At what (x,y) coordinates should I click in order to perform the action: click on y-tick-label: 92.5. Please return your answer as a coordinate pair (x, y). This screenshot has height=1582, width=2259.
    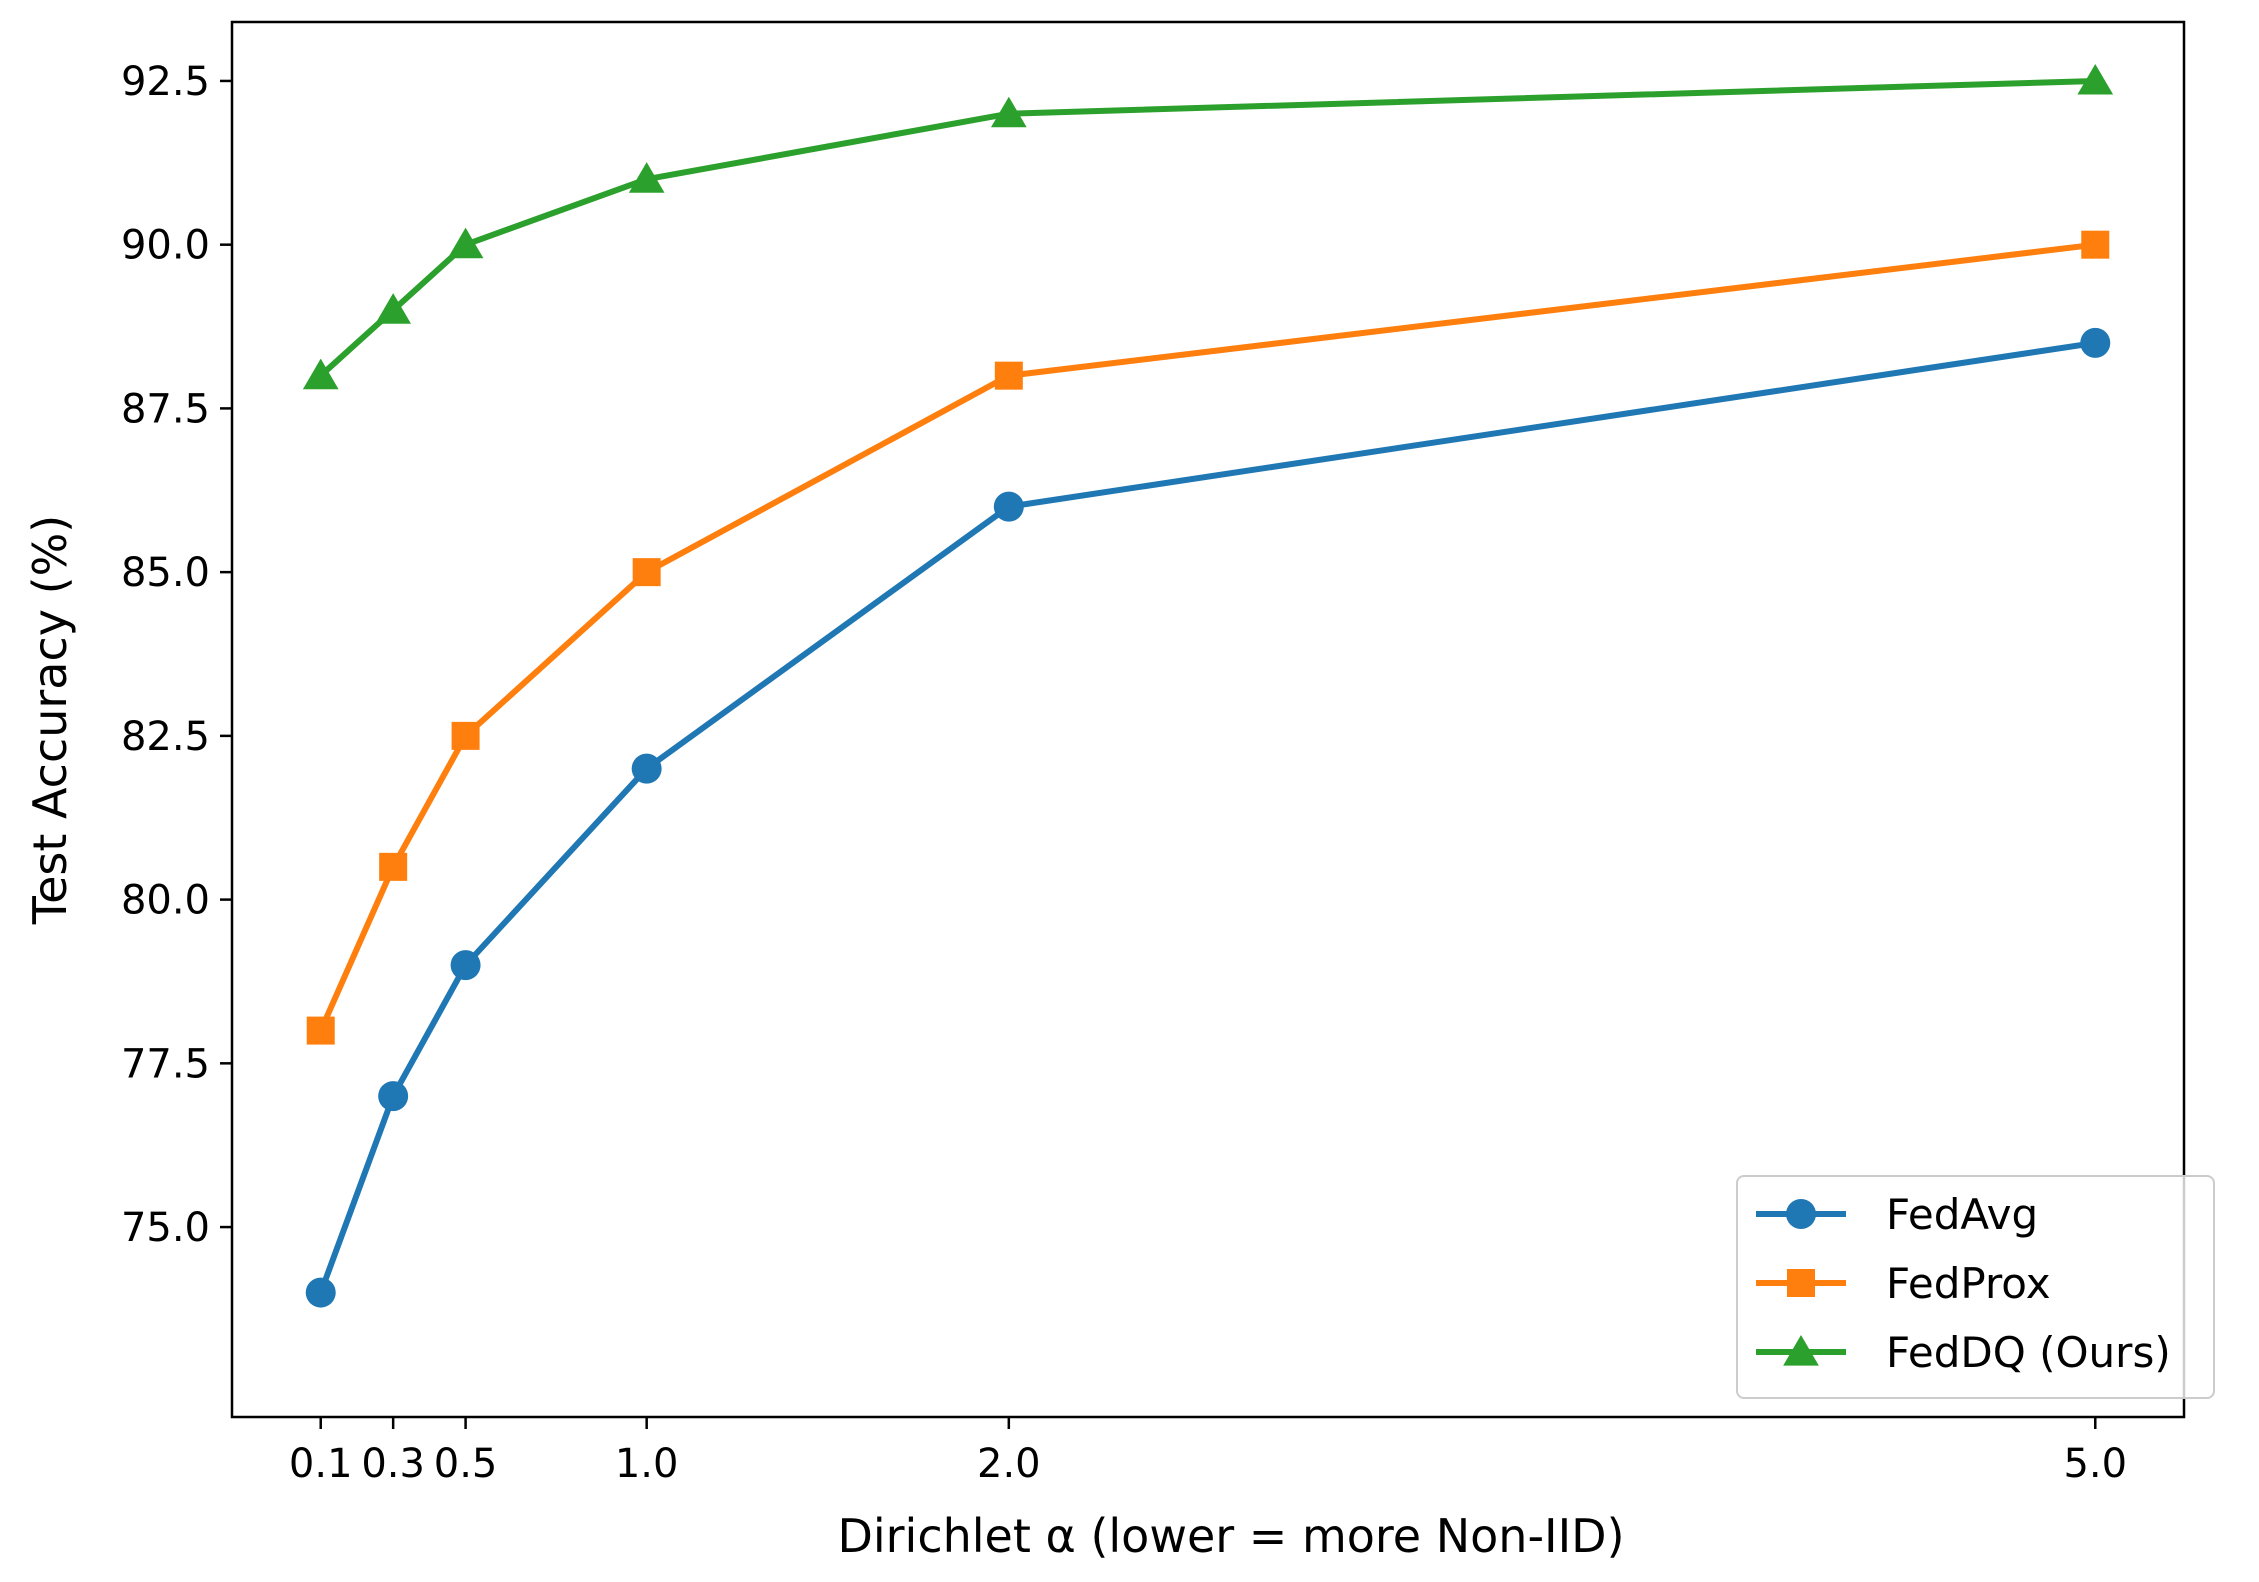
    Looking at the image, I should click on (165, 82).